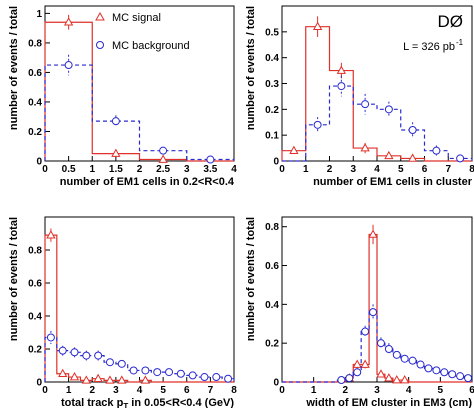  What do you see at coordinates (100, 16) in the screenshot?
I see `legend-signal-marker` at bounding box center [100, 16].